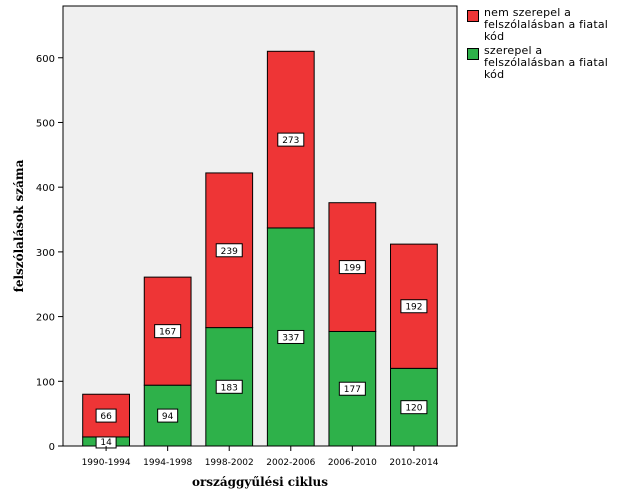 The image size is (626, 501). I want to click on legend-label: szerepel a felszólalásban a fiatal kód, so click(546, 62).